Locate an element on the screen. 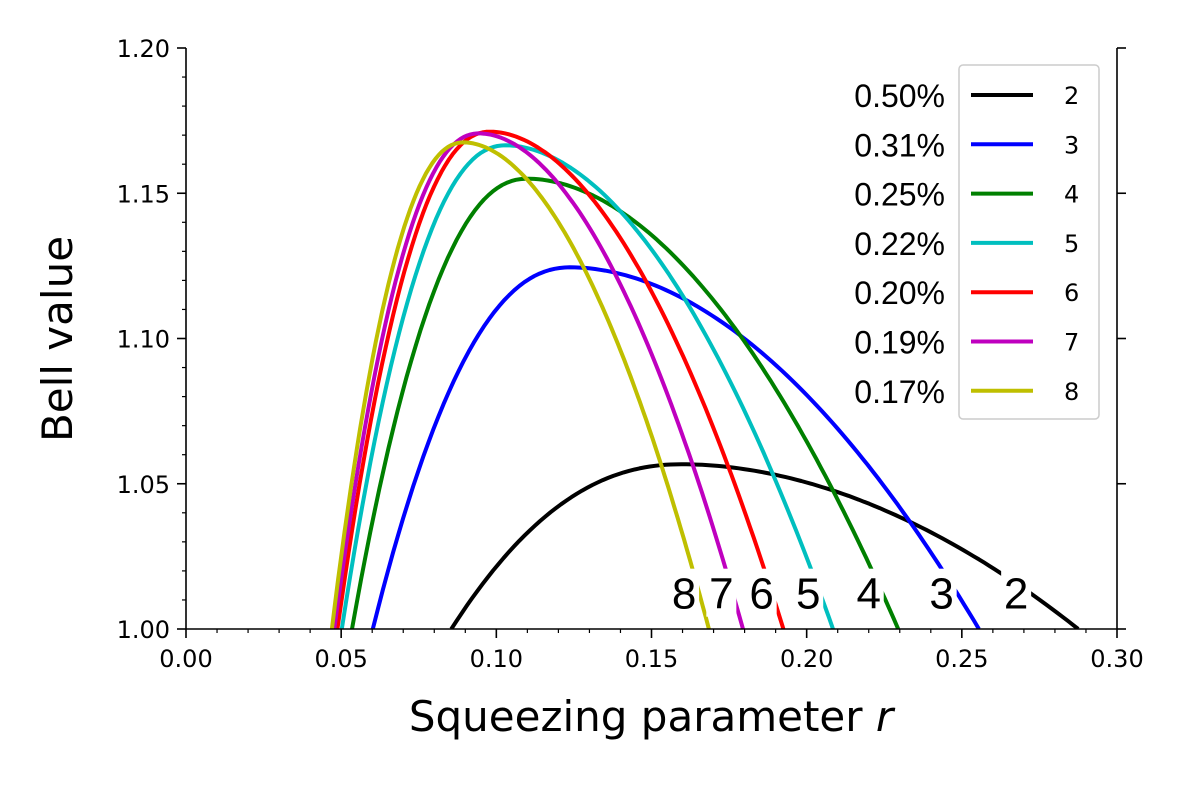 This screenshot has width=1188, height=792. legend-pct-4: 0.25% is located at coordinates (899, 195).